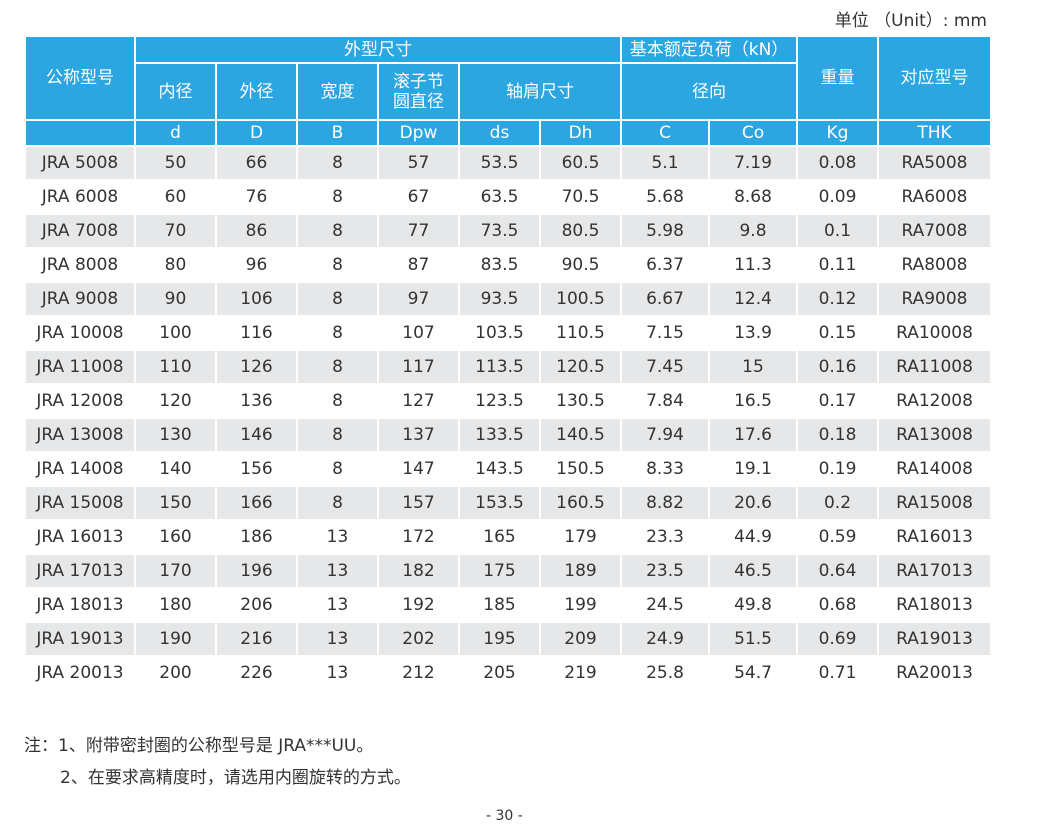  Describe the element at coordinates (499, 197) in the screenshot. I see `value-cell: 63.5` at that location.